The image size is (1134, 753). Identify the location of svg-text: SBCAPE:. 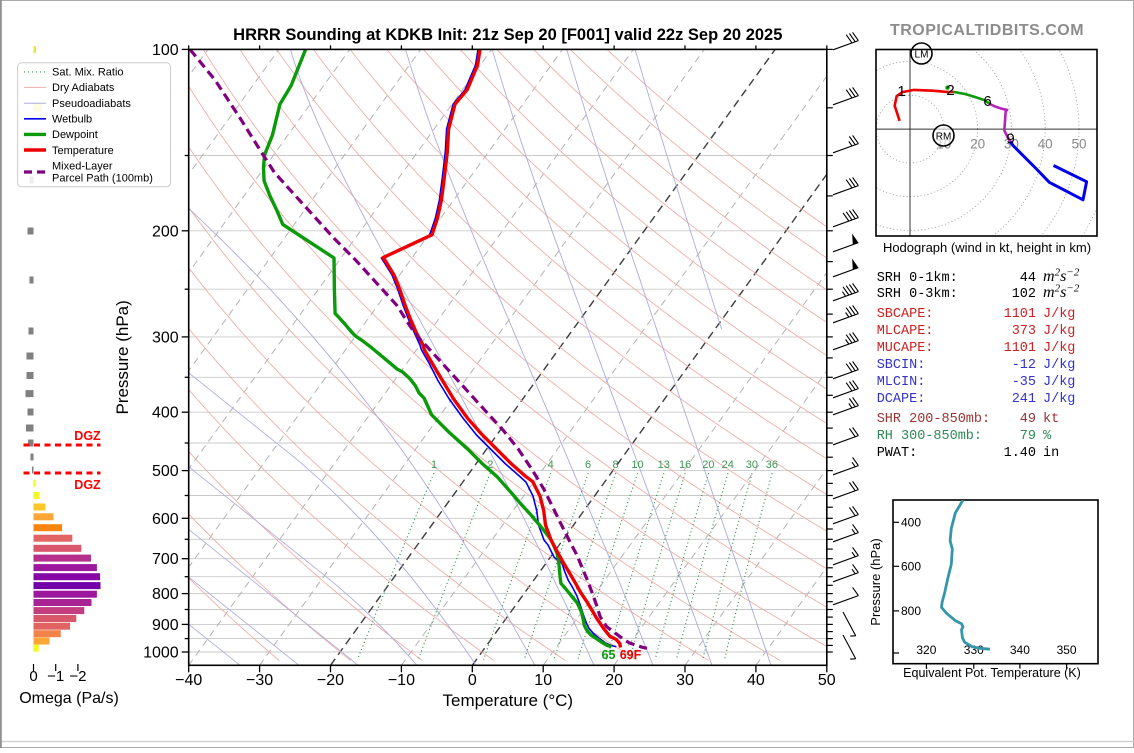
(905, 314).